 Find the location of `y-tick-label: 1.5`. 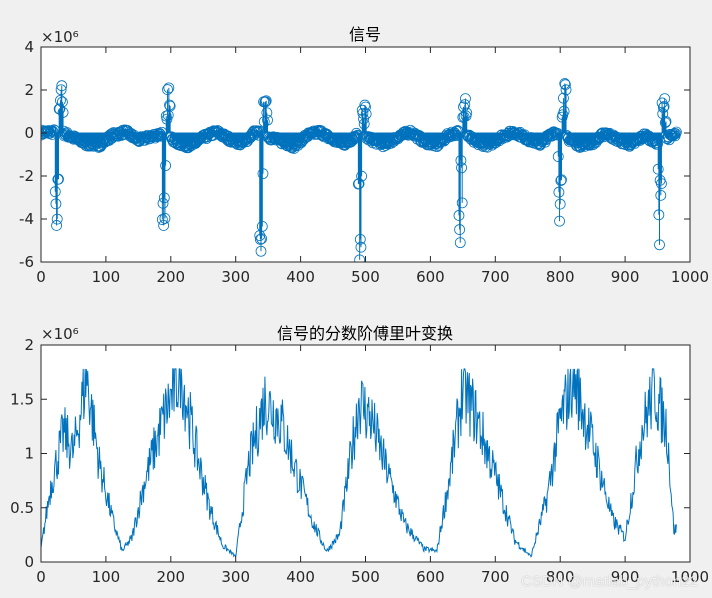

y-tick-label: 1.5 is located at coordinates (22, 399).